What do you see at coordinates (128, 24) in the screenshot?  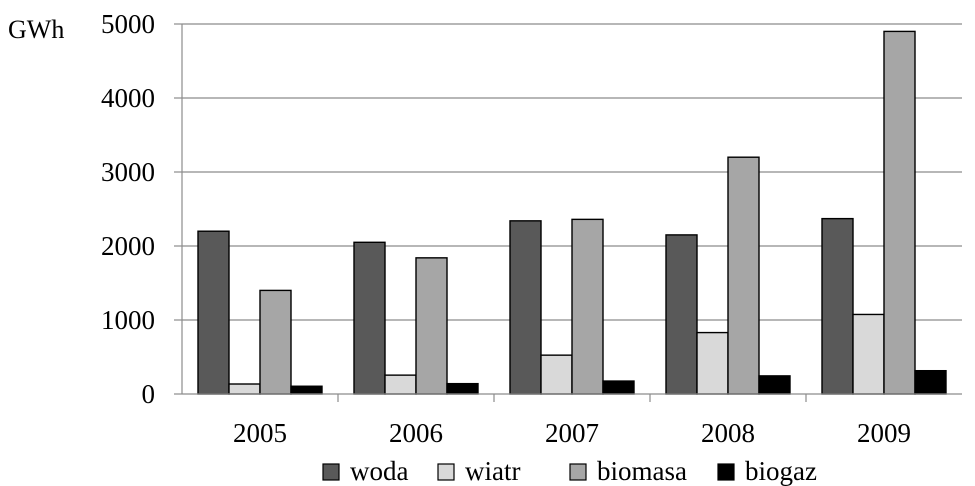 I see `y-tick-label: 5000` at bounding box center [128, 24].